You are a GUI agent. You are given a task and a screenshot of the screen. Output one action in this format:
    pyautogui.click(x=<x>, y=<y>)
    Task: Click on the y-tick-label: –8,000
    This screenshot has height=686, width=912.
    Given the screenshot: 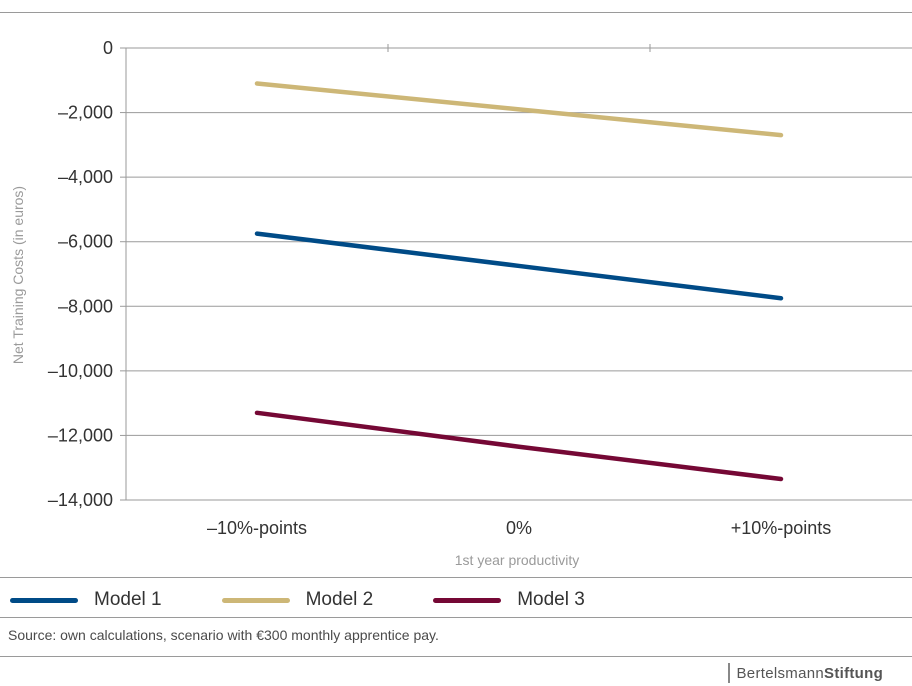 What is the action you would take?
    pyautogui.click(x=85, y=306)
    